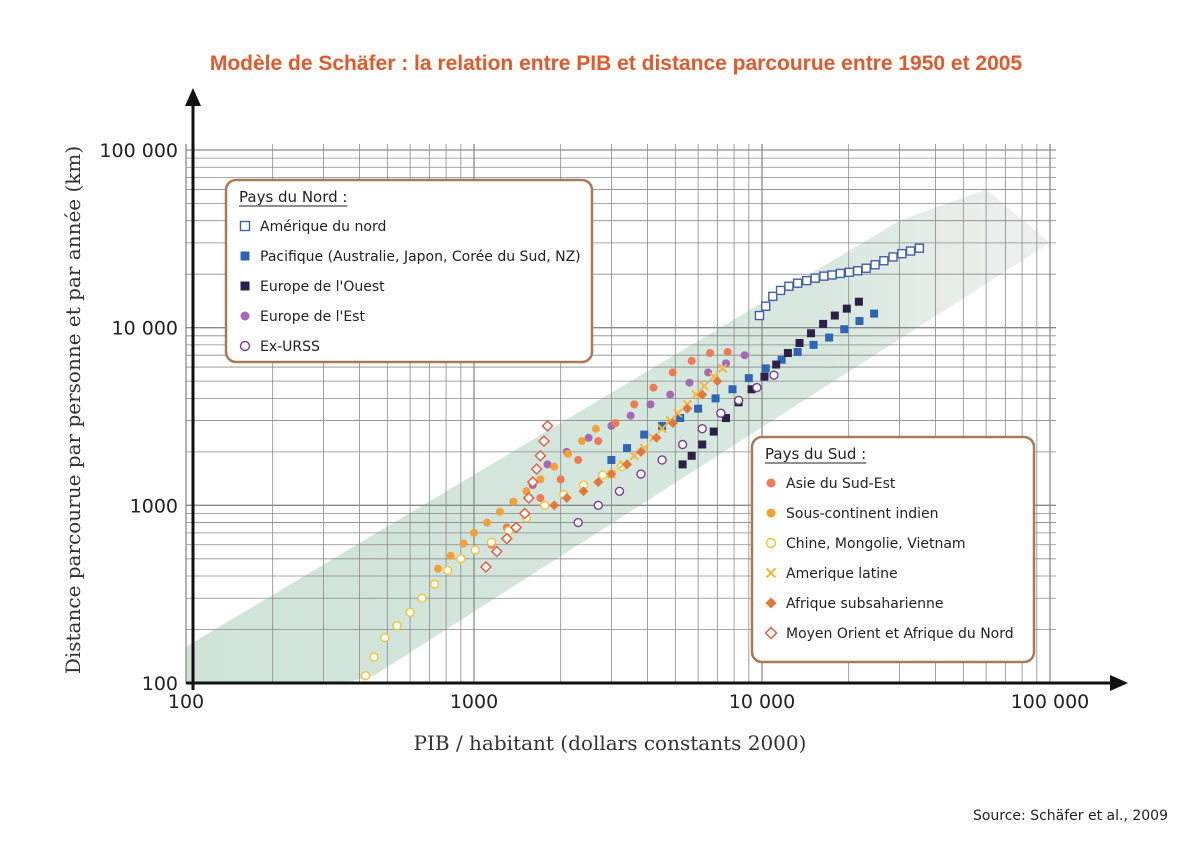 Image resolution: width=1200 pixels, height=849 pixels. Describe the element at coordinates (1070, 816) in the screenshot. I see `source-note: Source: Schäfer et al., 2009` at that location.